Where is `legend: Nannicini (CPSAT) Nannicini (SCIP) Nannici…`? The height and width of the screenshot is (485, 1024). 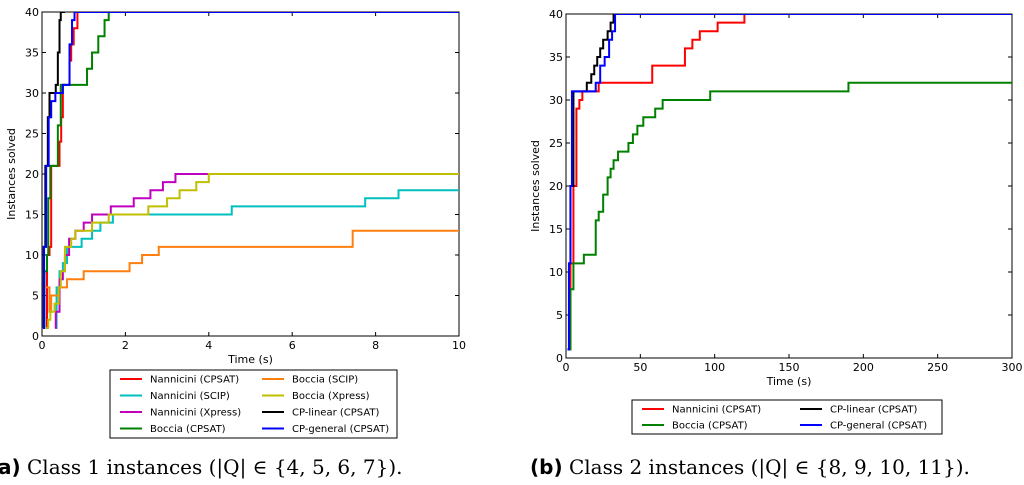
legend: Nannicini (CPSAT) Nannicini (SCIP) Nannici… is located at coordinates (253, 404).